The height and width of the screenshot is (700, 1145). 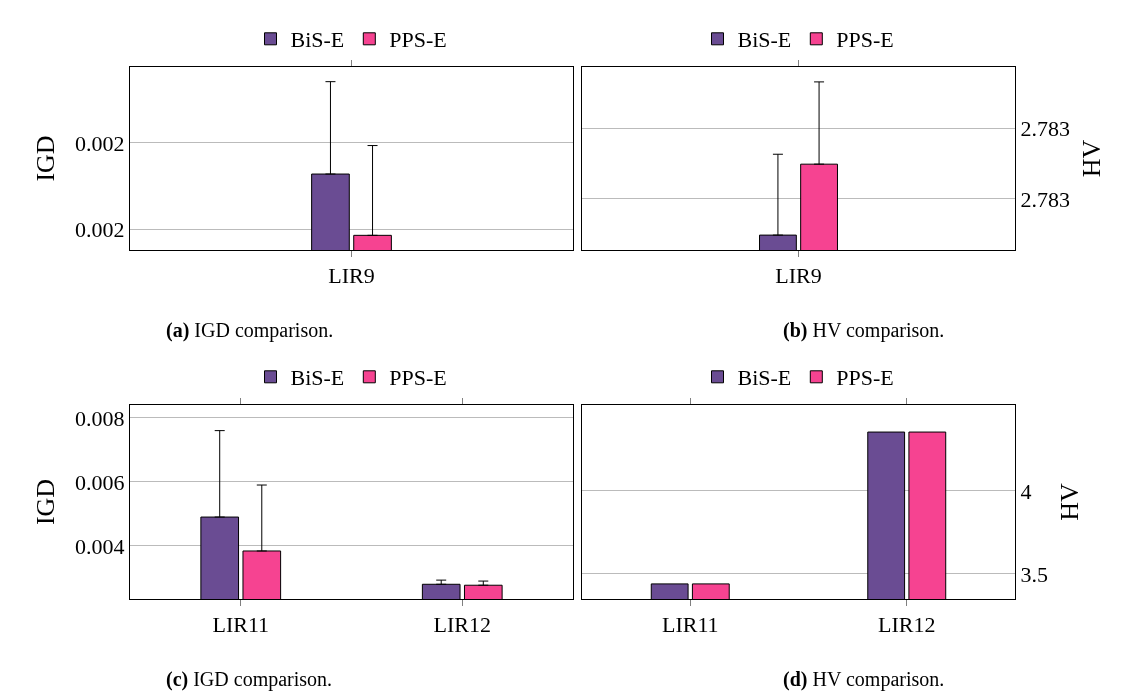 I want to click on y-tick-label: 0.008, so click(x=100, y=418).